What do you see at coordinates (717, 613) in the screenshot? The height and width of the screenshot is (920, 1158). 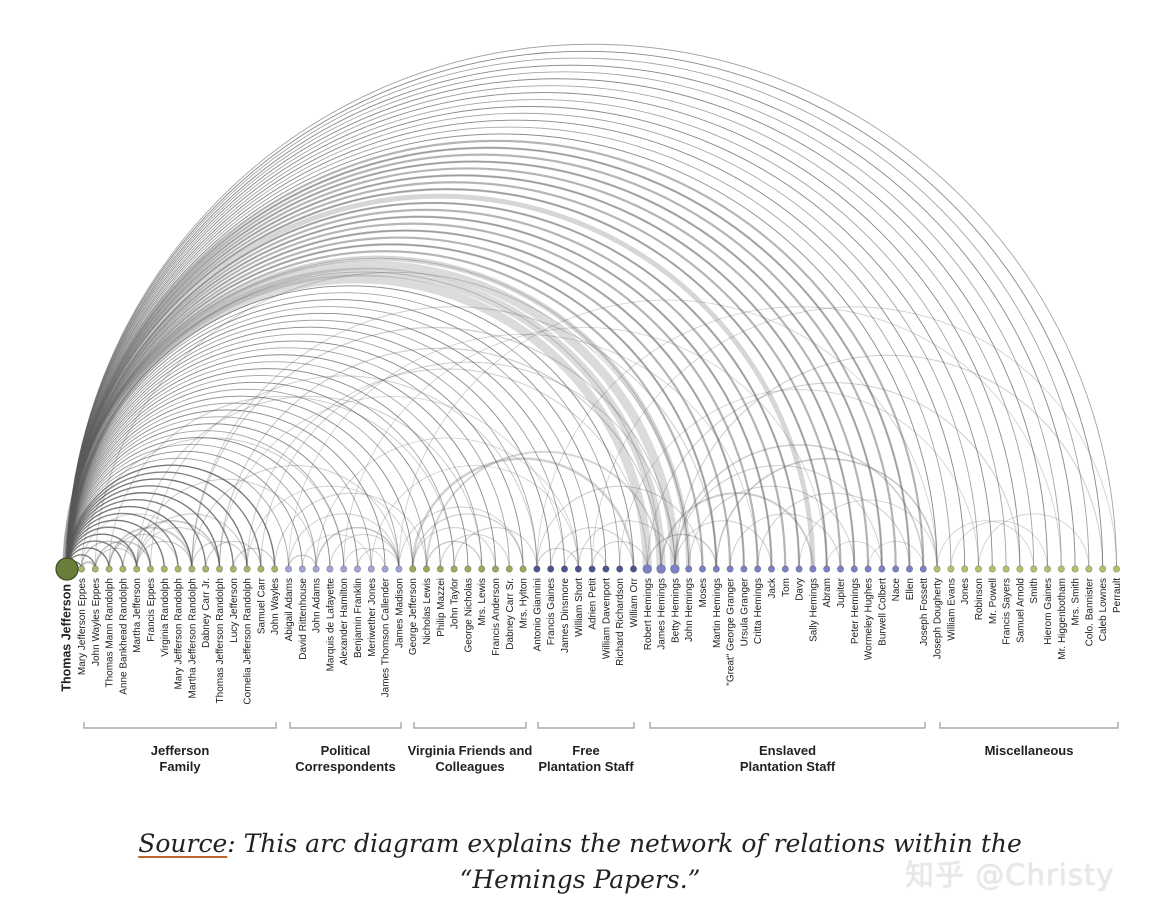 I see `label-martin-hemings: Martin Hemings` at bounding box center [717, 613].